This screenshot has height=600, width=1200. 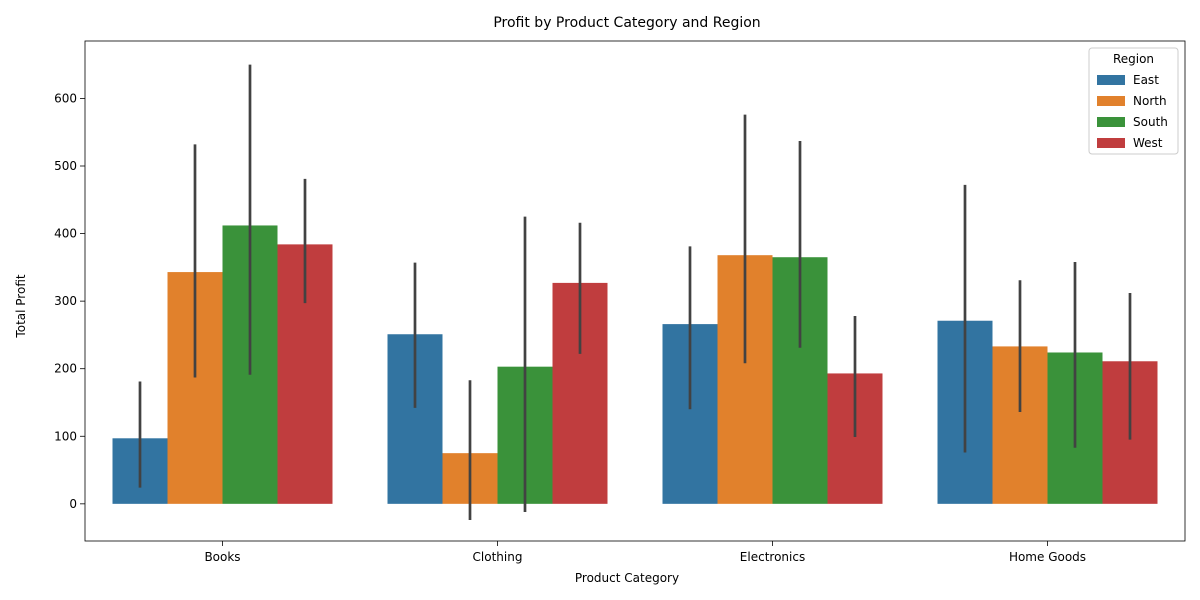 What do you see at coordinates (626, 23) in the screenshot?
I see `chart-title: Profit by Product Category and Region` at bounding box center [626, 23].